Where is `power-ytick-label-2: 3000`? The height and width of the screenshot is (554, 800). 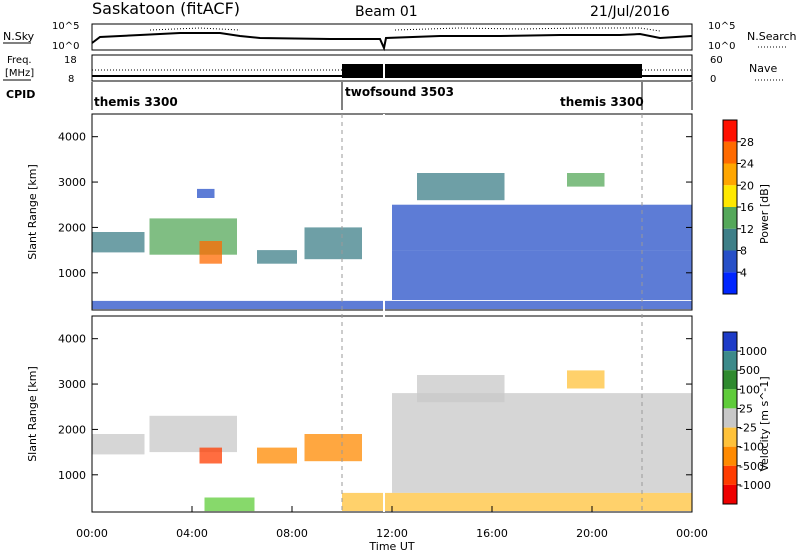 power-ytick-label-2: 3000 is located at coordinates (72, 182).